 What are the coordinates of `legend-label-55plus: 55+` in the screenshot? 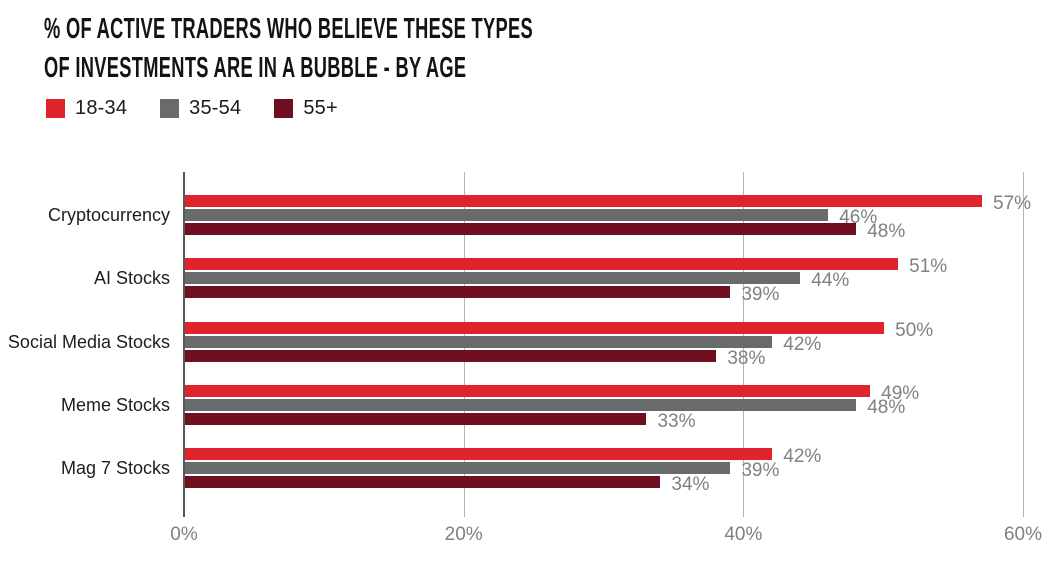 It's located at (320, 108).